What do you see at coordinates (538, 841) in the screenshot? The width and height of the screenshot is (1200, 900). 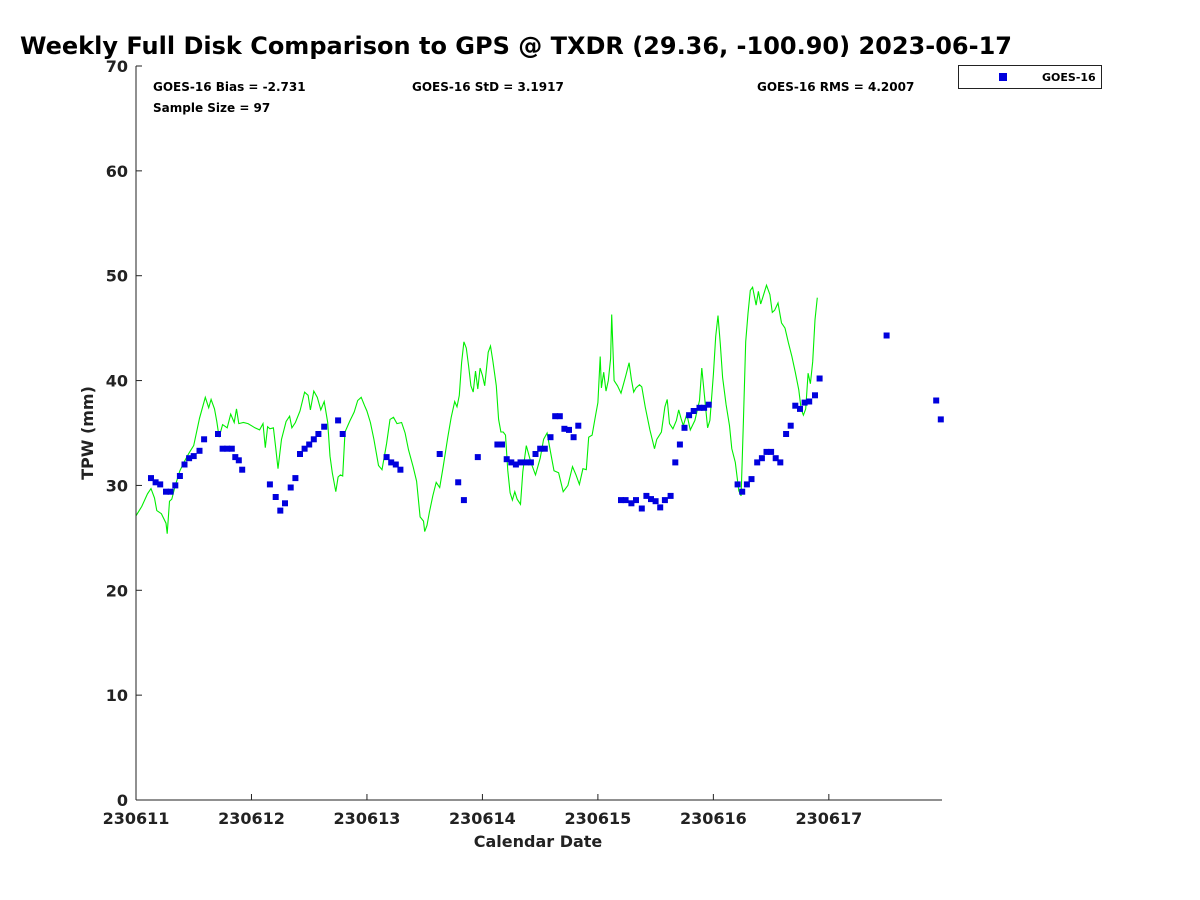 I see `x-axis-label: Calendar Date` at bounding box center [538, 841].